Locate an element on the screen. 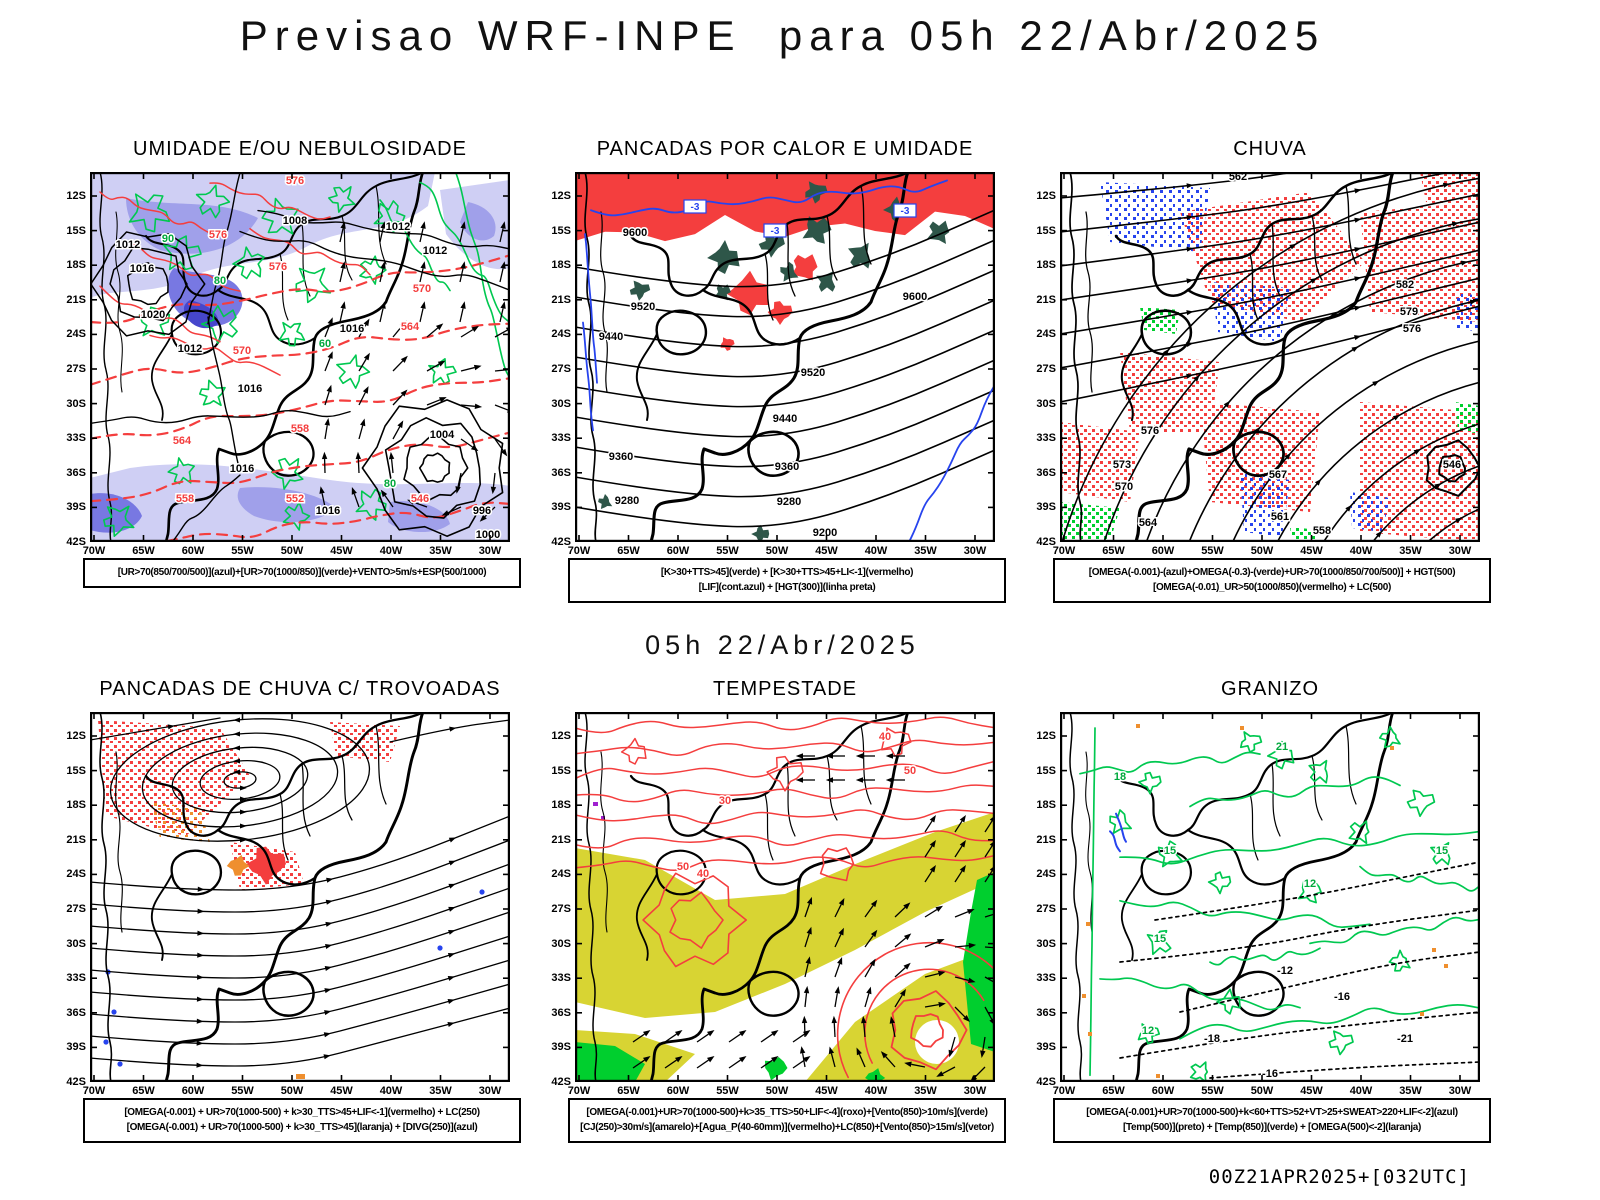  lat-tick-label: 30S is located at coordinates (1046, 943).